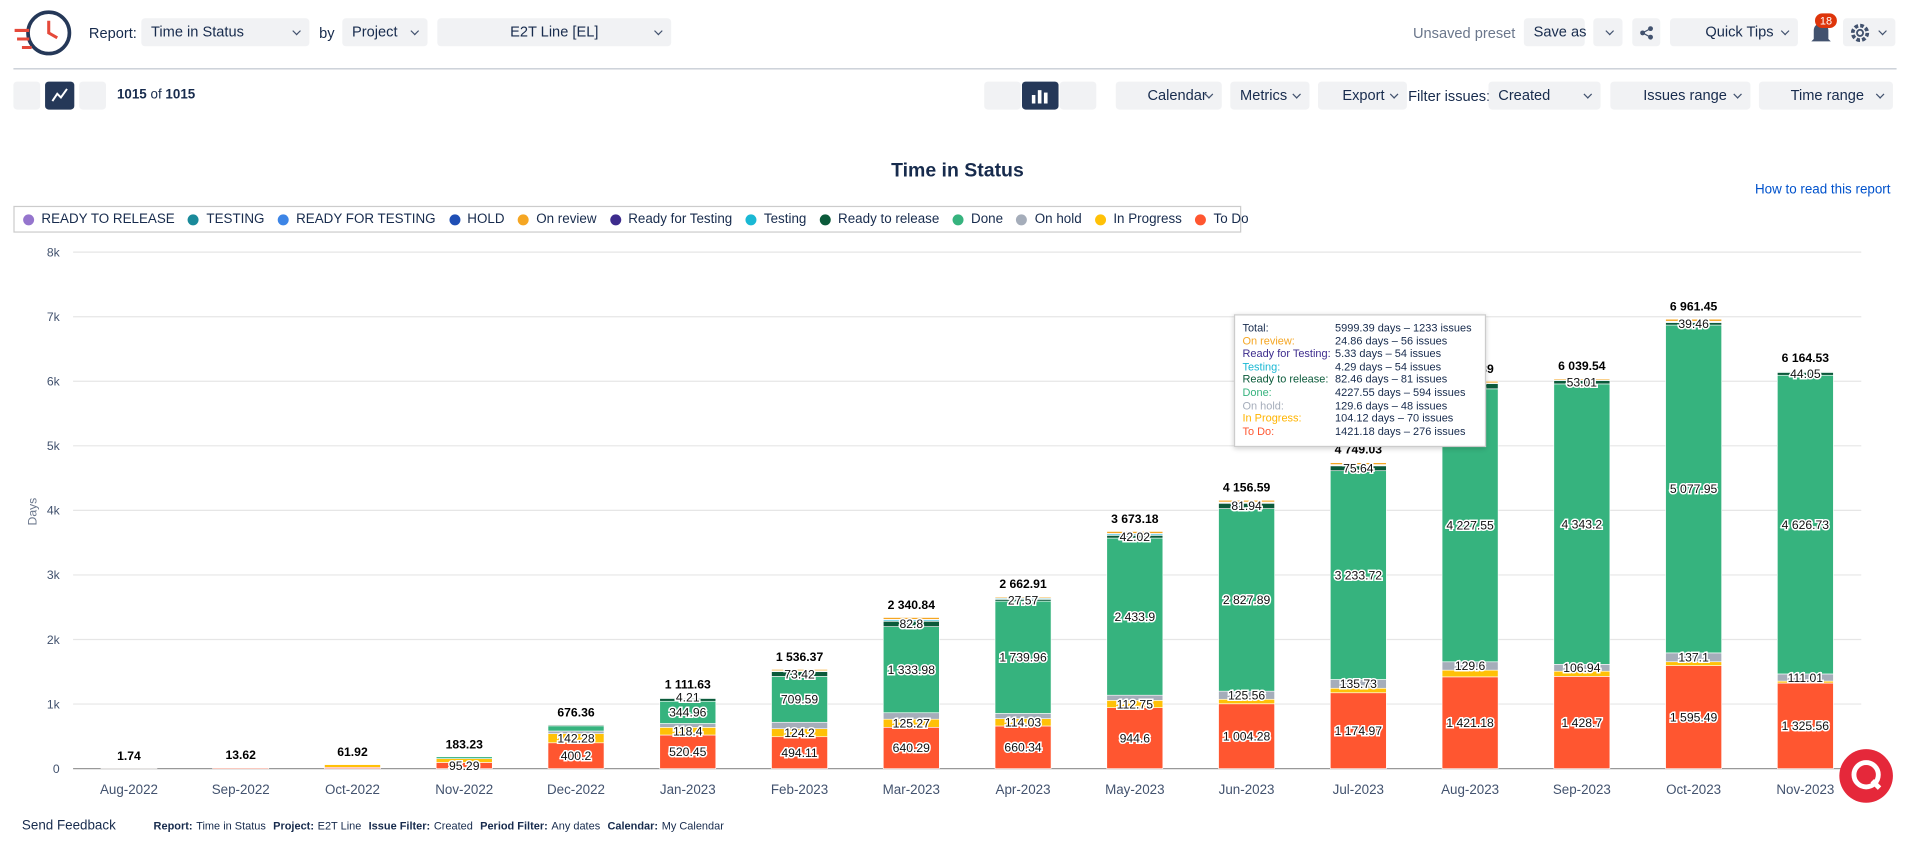  I want to click on x-tick-label: Dec-2022, so click(576, 789).